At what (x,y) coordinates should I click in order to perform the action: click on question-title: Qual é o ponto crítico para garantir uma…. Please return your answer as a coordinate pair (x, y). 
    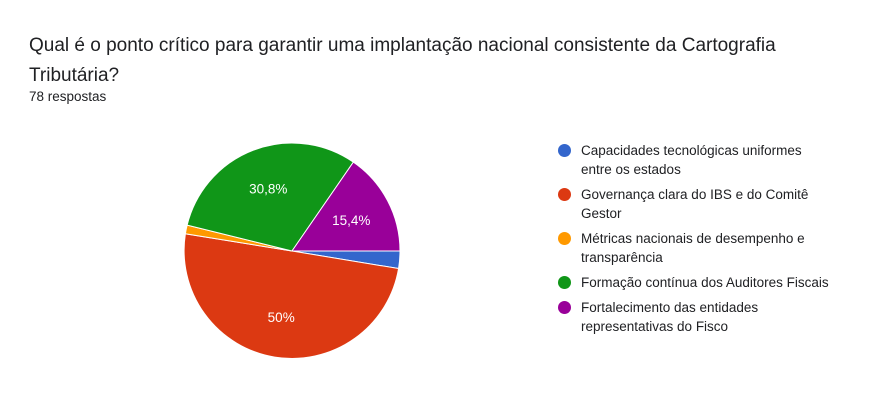
    Looking at the image, I should click on (402, 60).